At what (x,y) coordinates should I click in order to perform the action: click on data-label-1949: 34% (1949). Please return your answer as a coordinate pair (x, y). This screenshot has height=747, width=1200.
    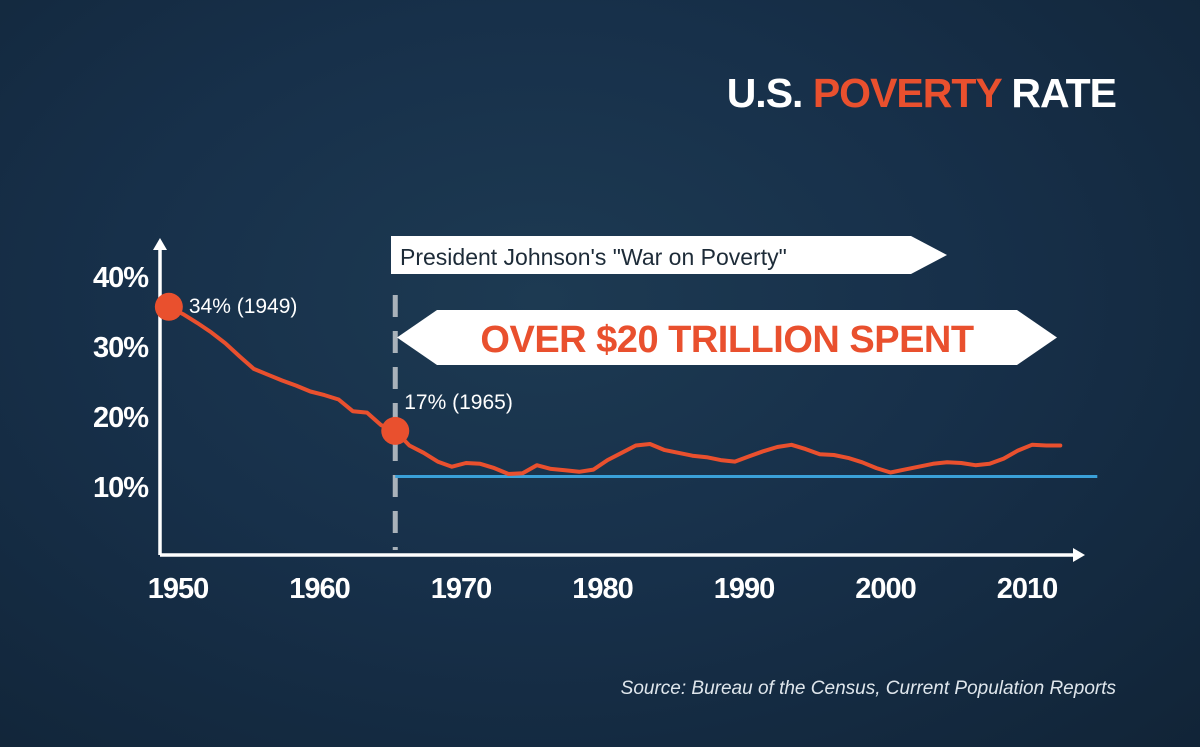
    Looking at the image, I should click on (243, 306).